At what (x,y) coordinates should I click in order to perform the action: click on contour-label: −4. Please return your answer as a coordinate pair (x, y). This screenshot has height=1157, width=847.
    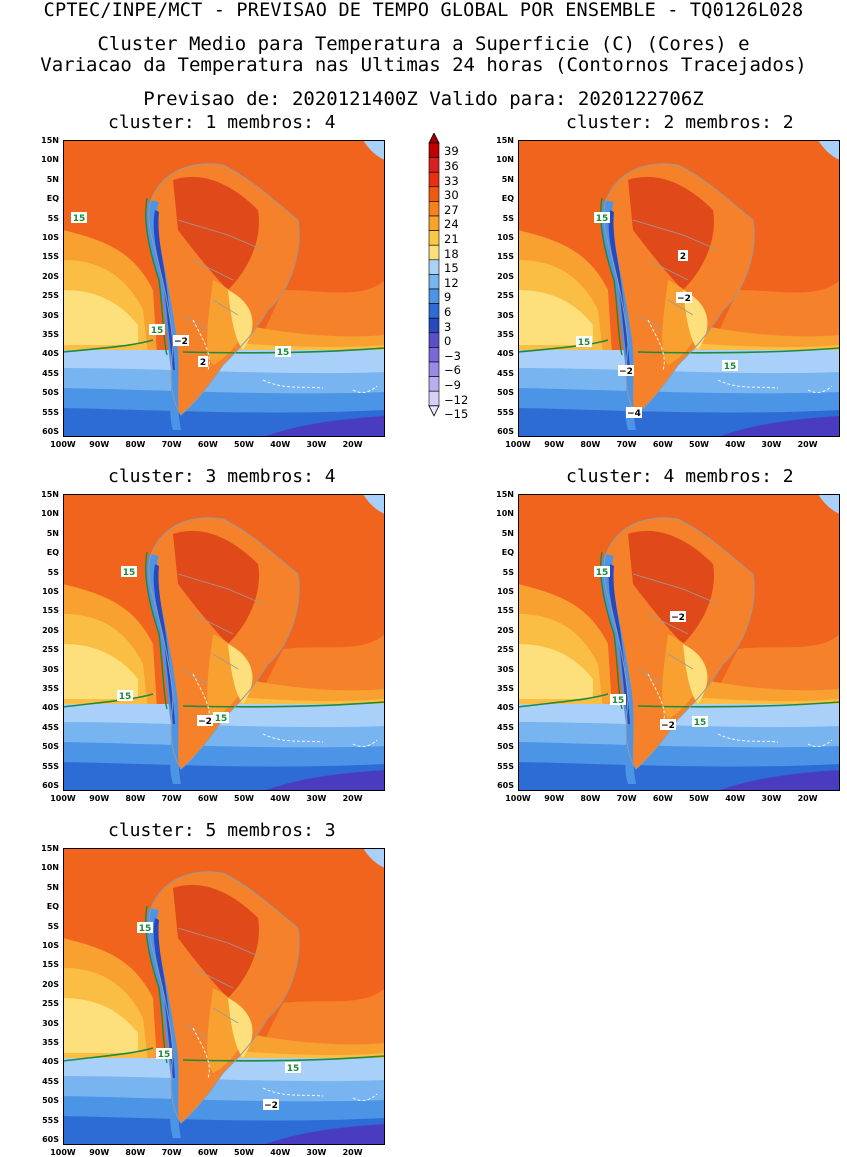
    Looking at the image, I should click on (634, 414).